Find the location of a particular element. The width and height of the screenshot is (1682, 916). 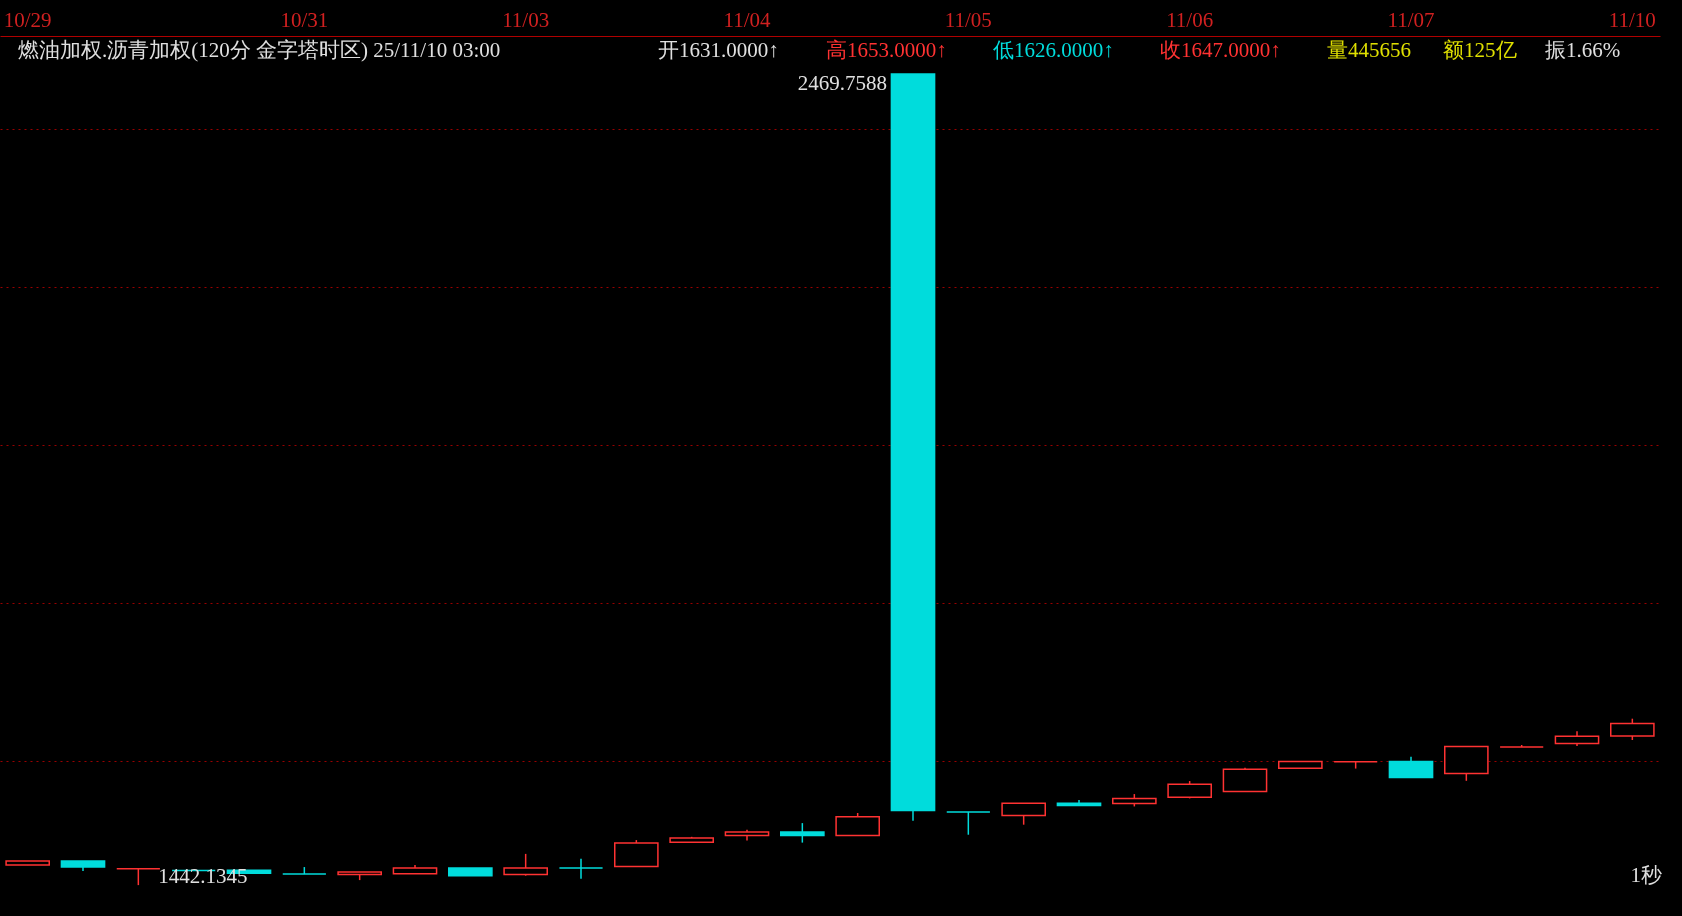

x-tick-label: 11/10 is located at coordinates (1632, 19).